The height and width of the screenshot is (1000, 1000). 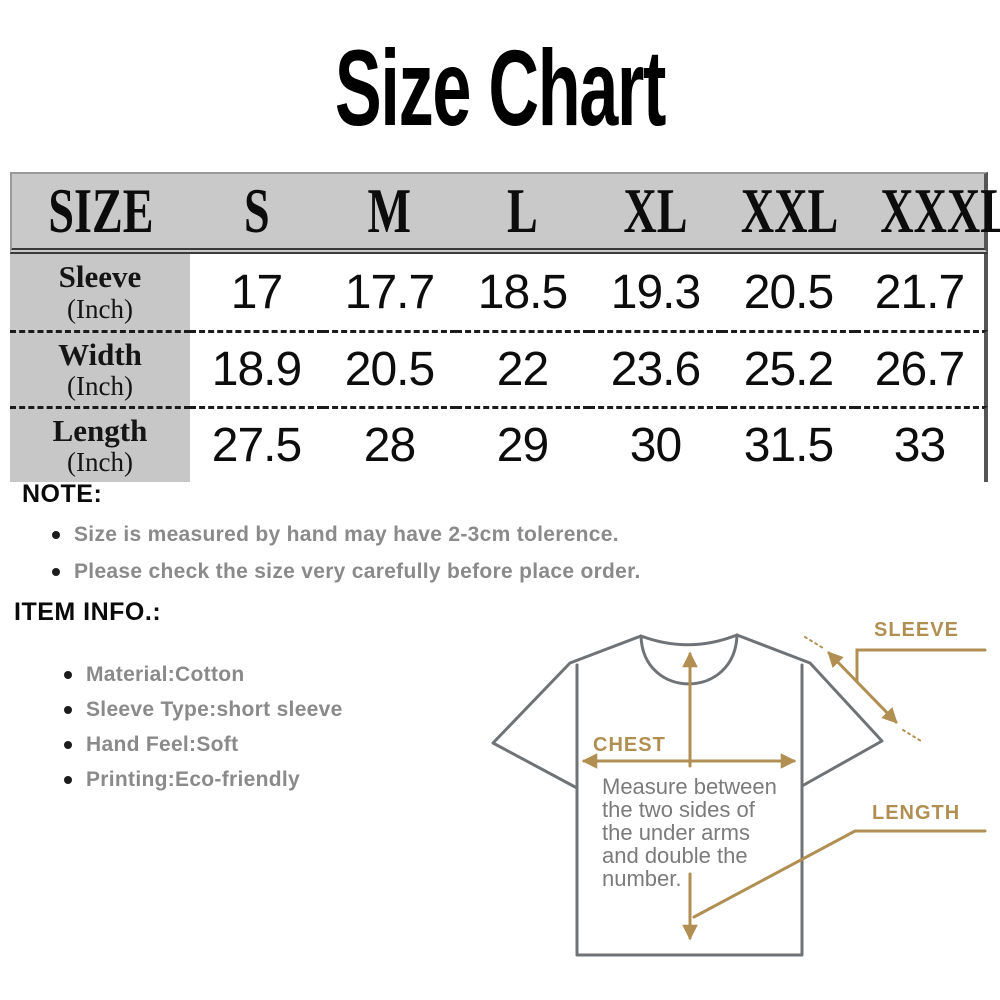 I want to click on svg-text: number., so click(x=642, y=878).